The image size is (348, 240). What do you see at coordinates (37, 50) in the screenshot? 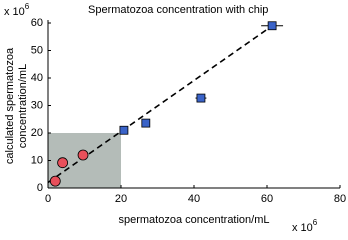
I see `y-tick-label: 50` at bounding box center [37, 50].